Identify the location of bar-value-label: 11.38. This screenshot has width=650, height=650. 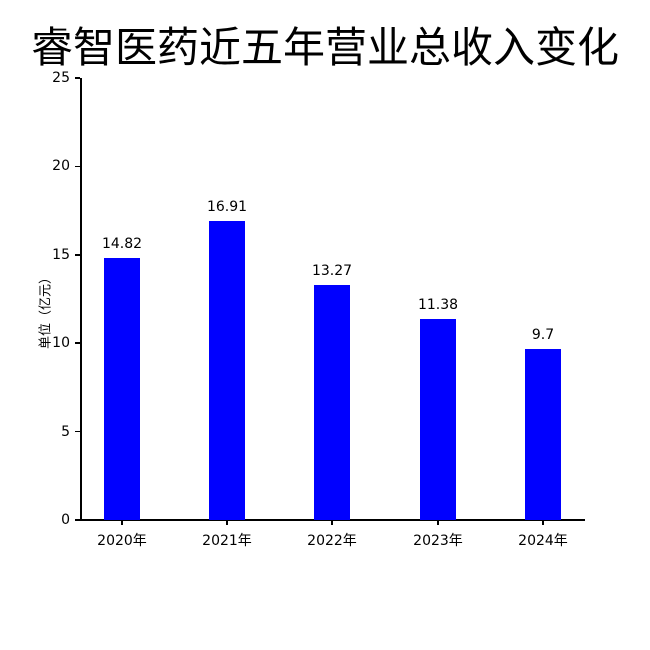
(438, 304).